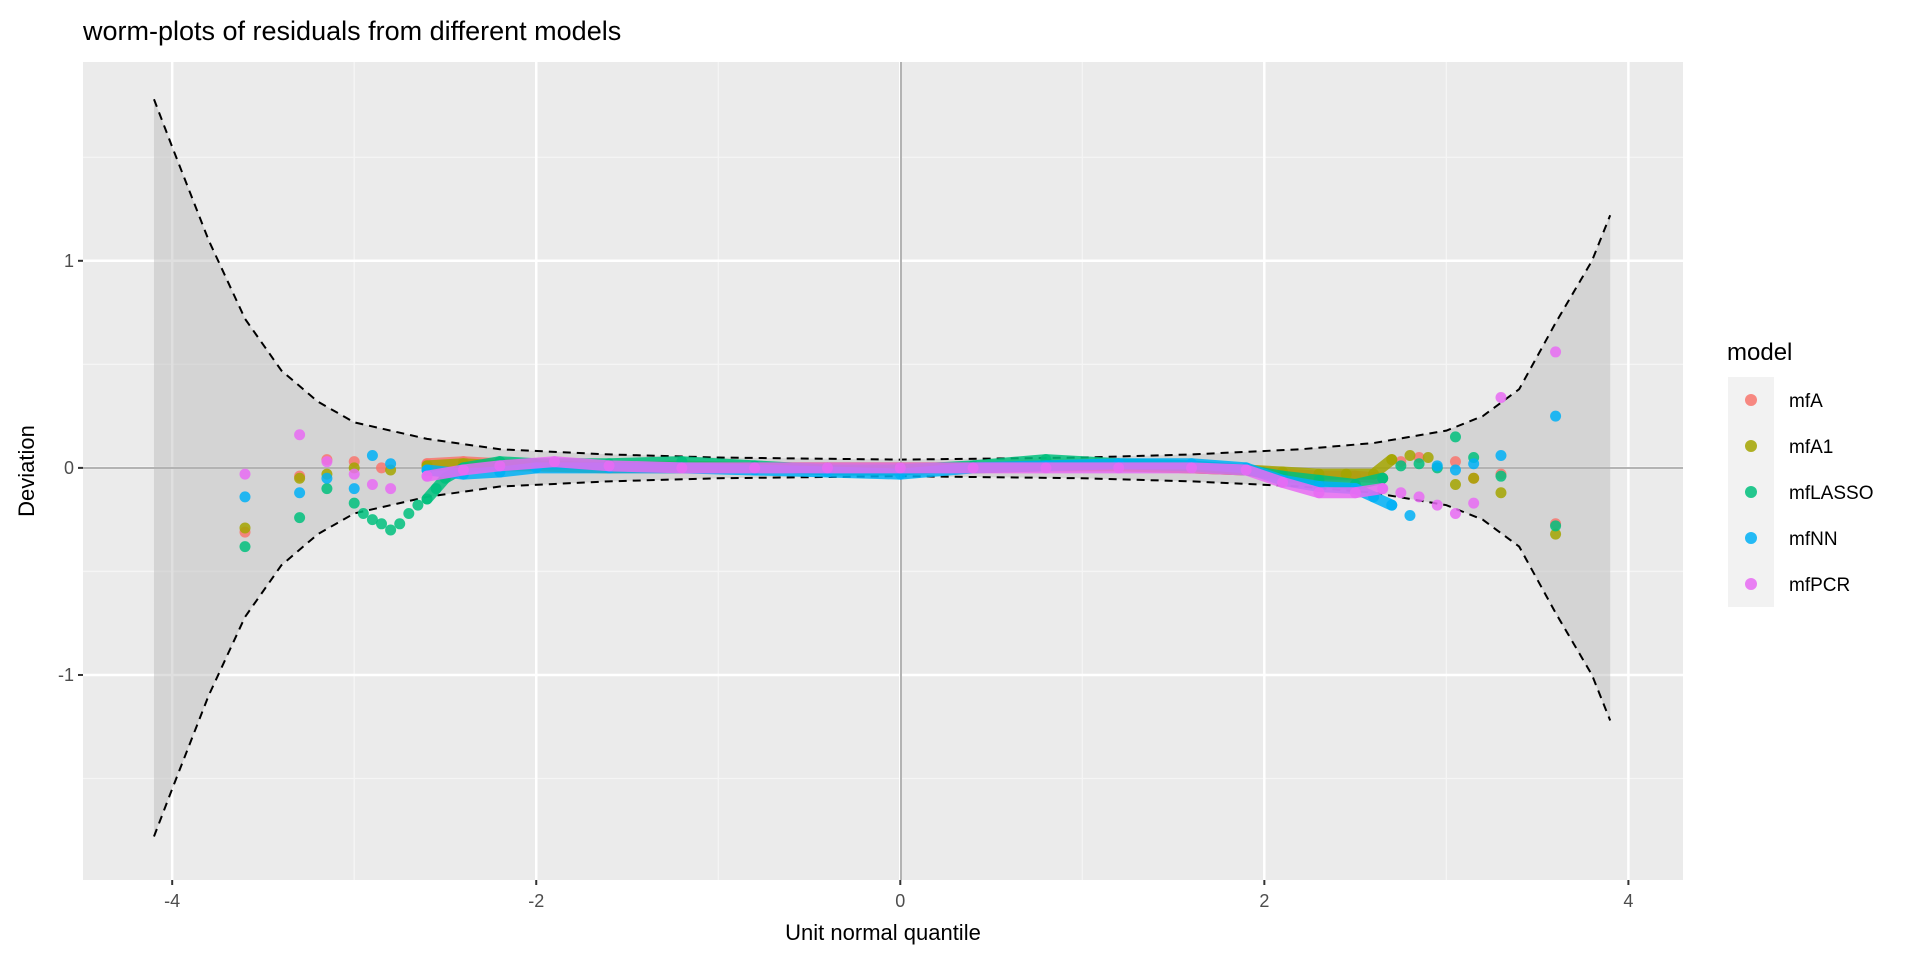 The height and width of the screenshot is (965, 1920). Describe the element at coordinates (1784, 401) in the screenshot. I see `legend-item-mfA: mfA` at that location.